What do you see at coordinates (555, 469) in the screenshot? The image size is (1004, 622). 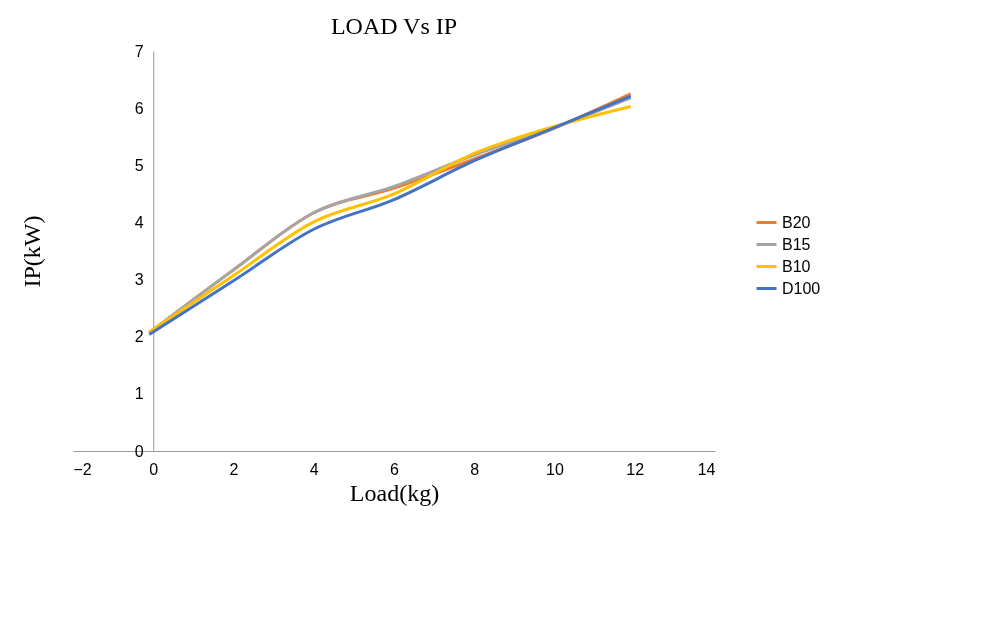 I see `x-tick-label: 10` at bounding box center [555, 469].